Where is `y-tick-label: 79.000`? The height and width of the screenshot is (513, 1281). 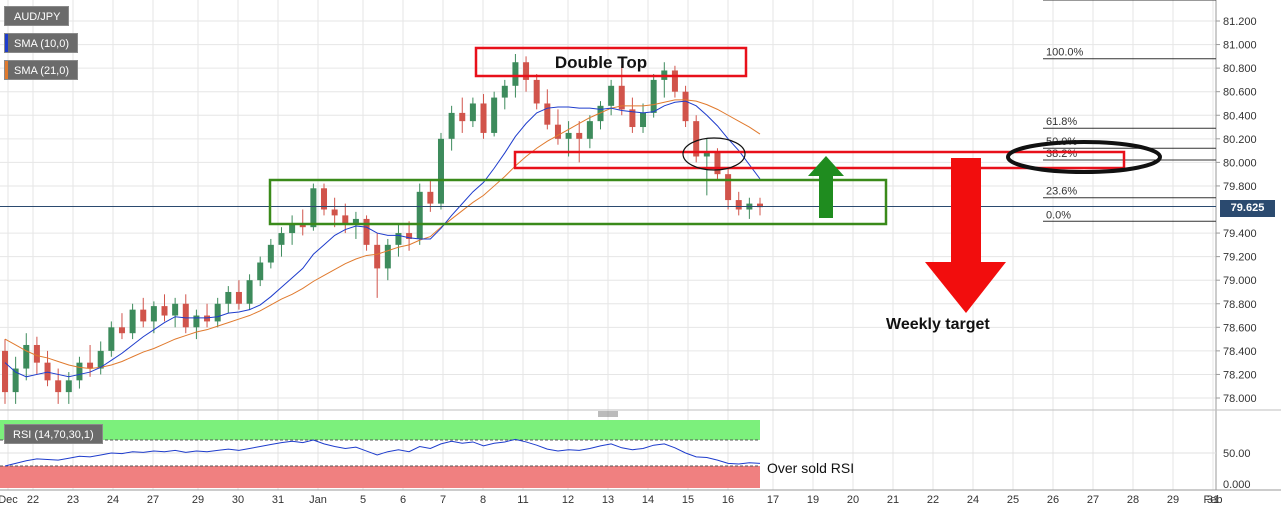
y-tick-label: 79.000 is located at coordinates (1240, 281).